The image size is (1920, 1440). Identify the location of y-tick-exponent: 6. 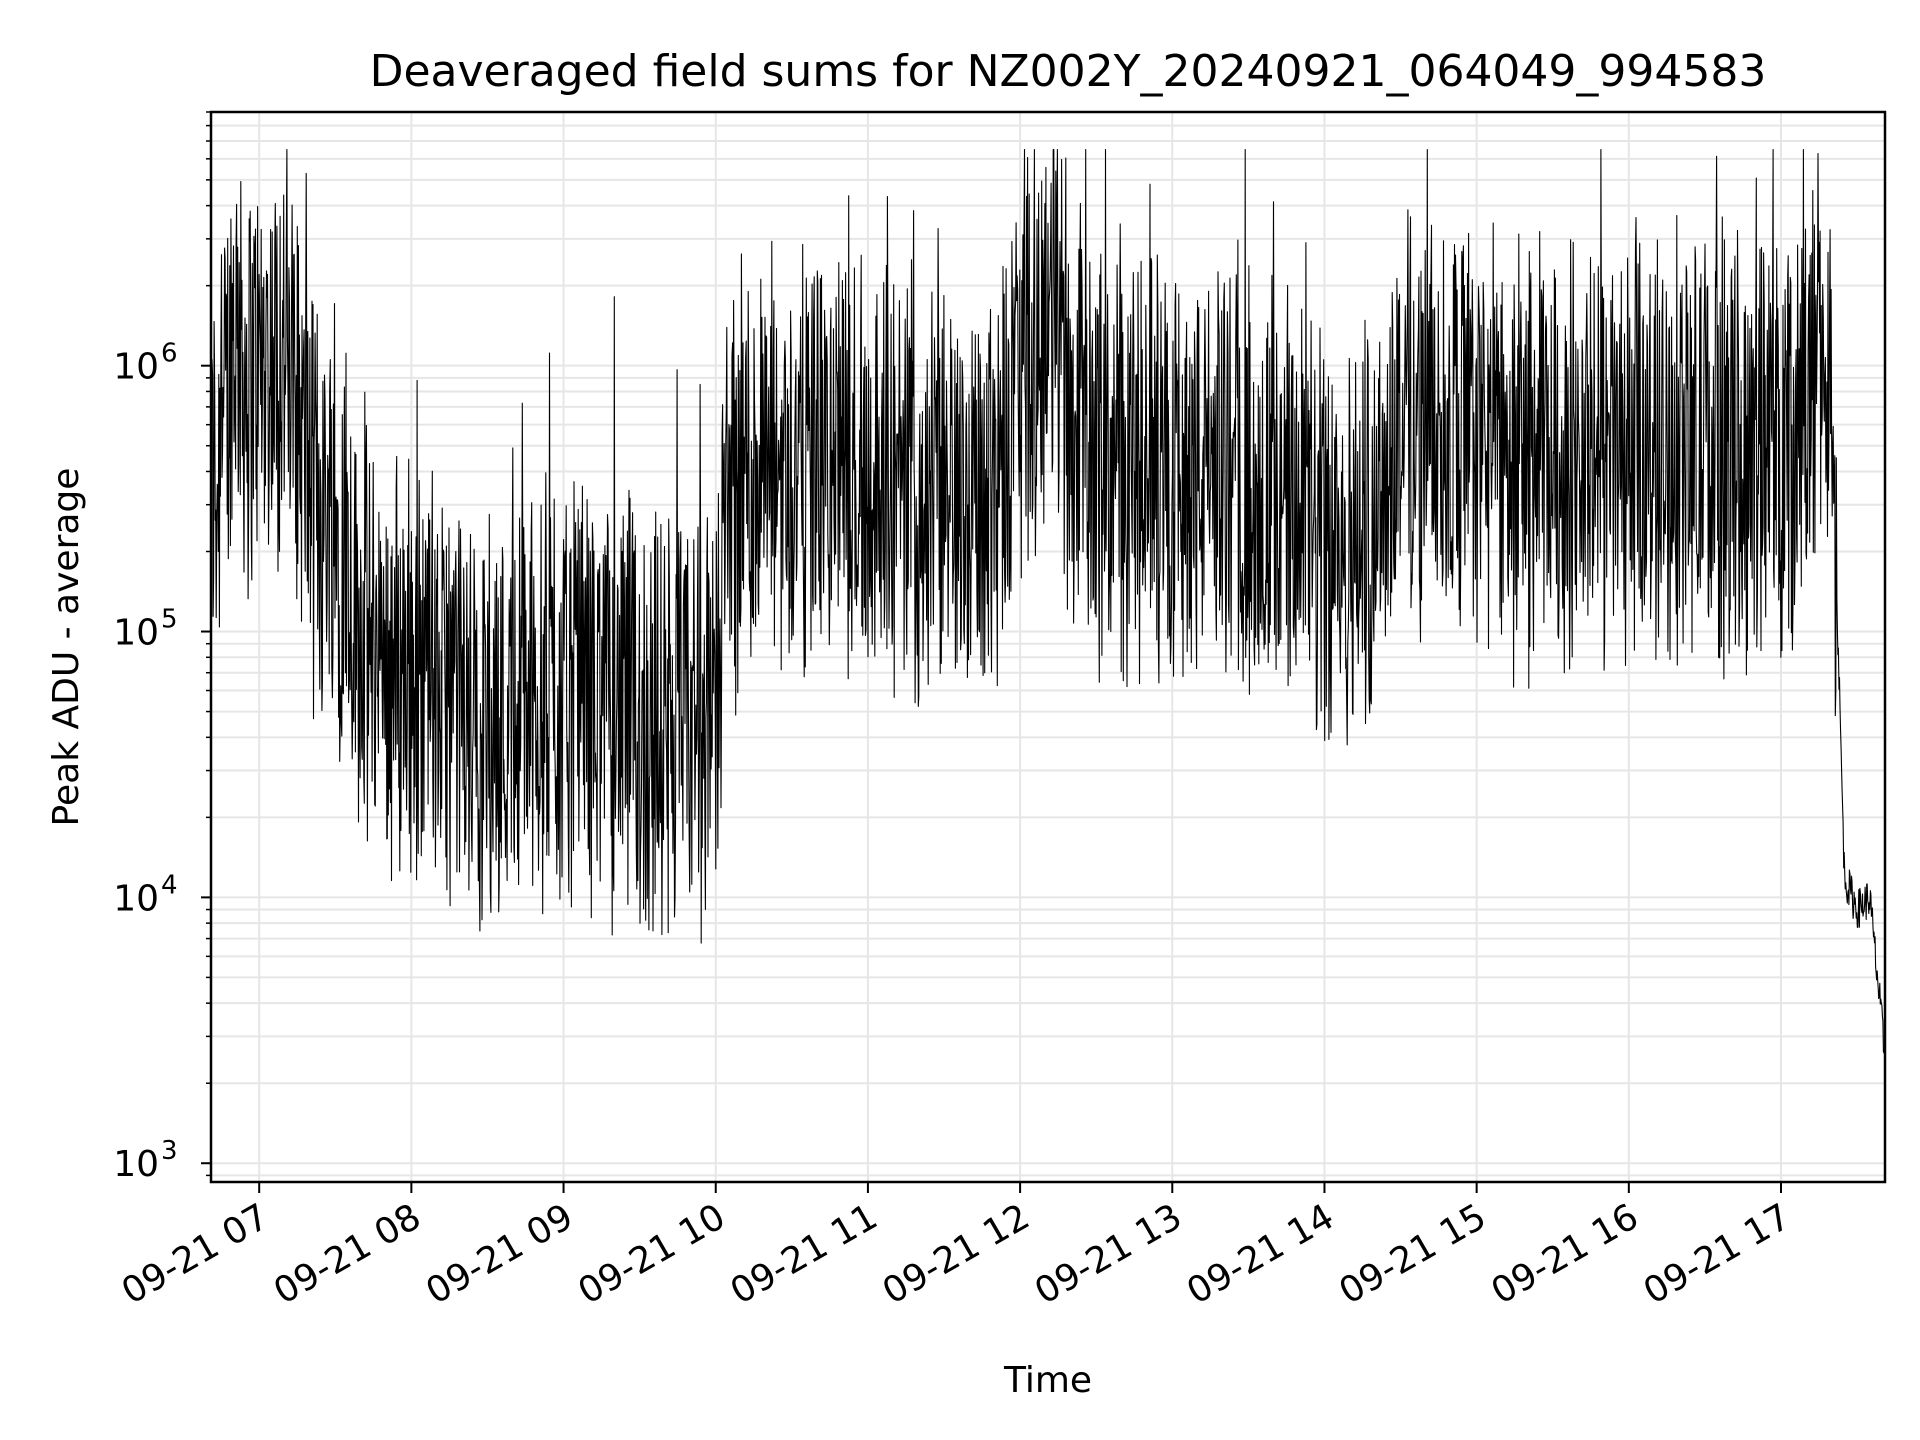
(169, 354).